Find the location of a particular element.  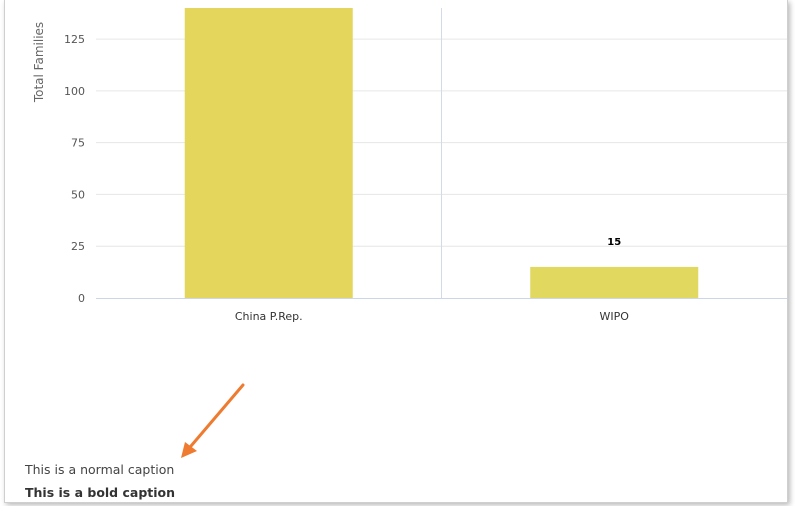

caption-normal: This is a normal caption is located at coordinates (100, 469).